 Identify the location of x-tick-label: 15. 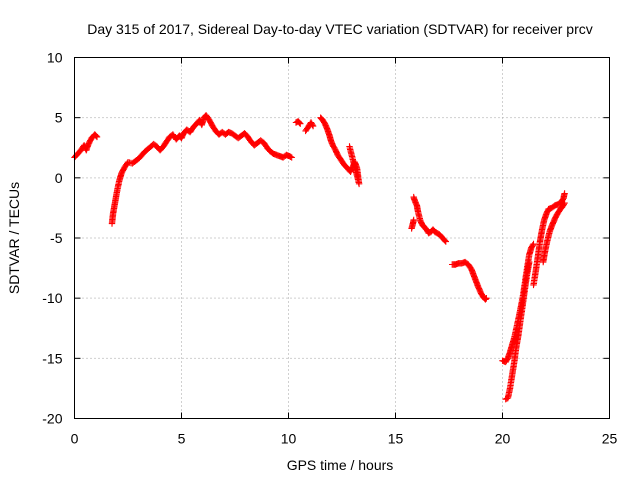
(396, 439).